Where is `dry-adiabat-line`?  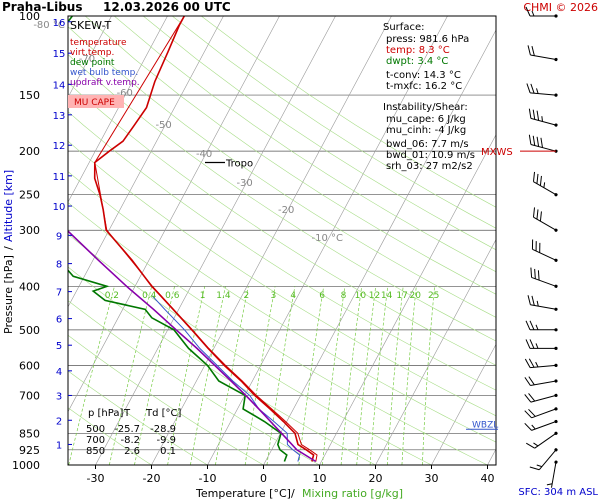
dry-adiabat-line is located at coordinates (110, 436).